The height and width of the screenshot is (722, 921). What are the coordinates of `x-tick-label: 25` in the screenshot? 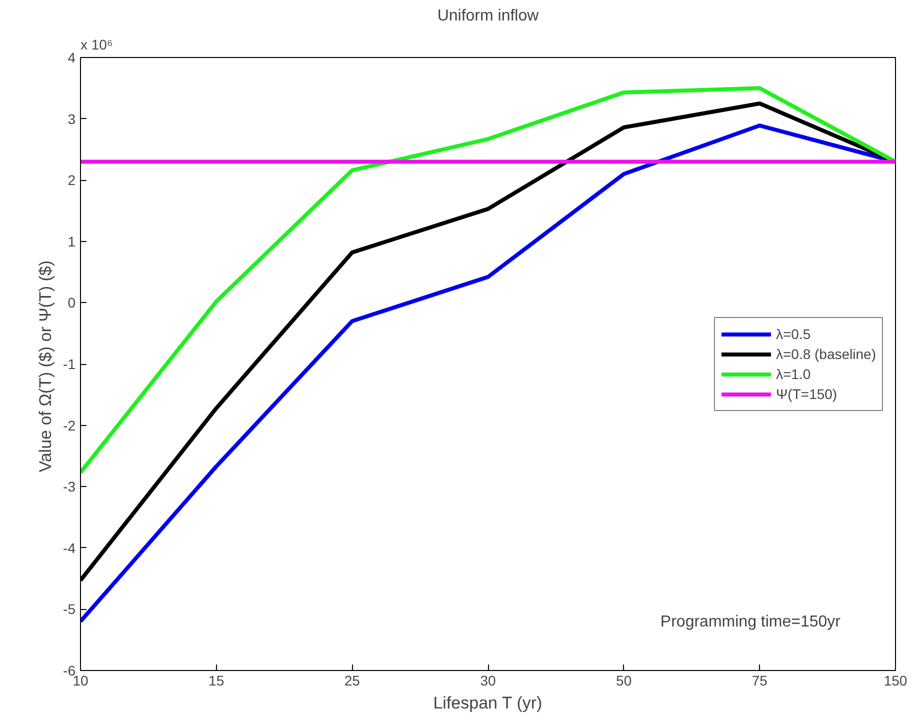 It's located at (352, 680).